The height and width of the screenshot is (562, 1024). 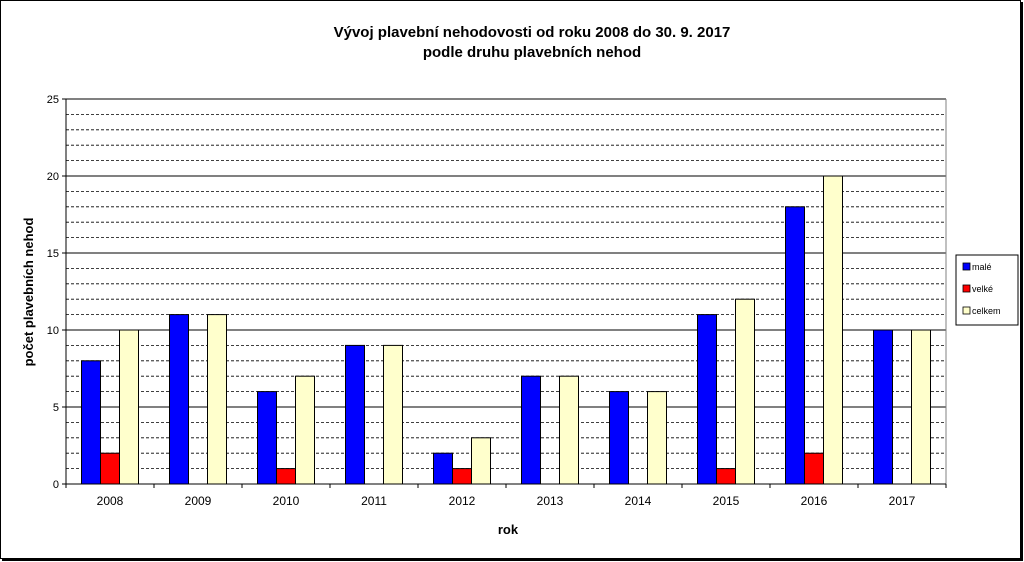 I want to click on bar-velké-2016, so click(x=814, y=468).